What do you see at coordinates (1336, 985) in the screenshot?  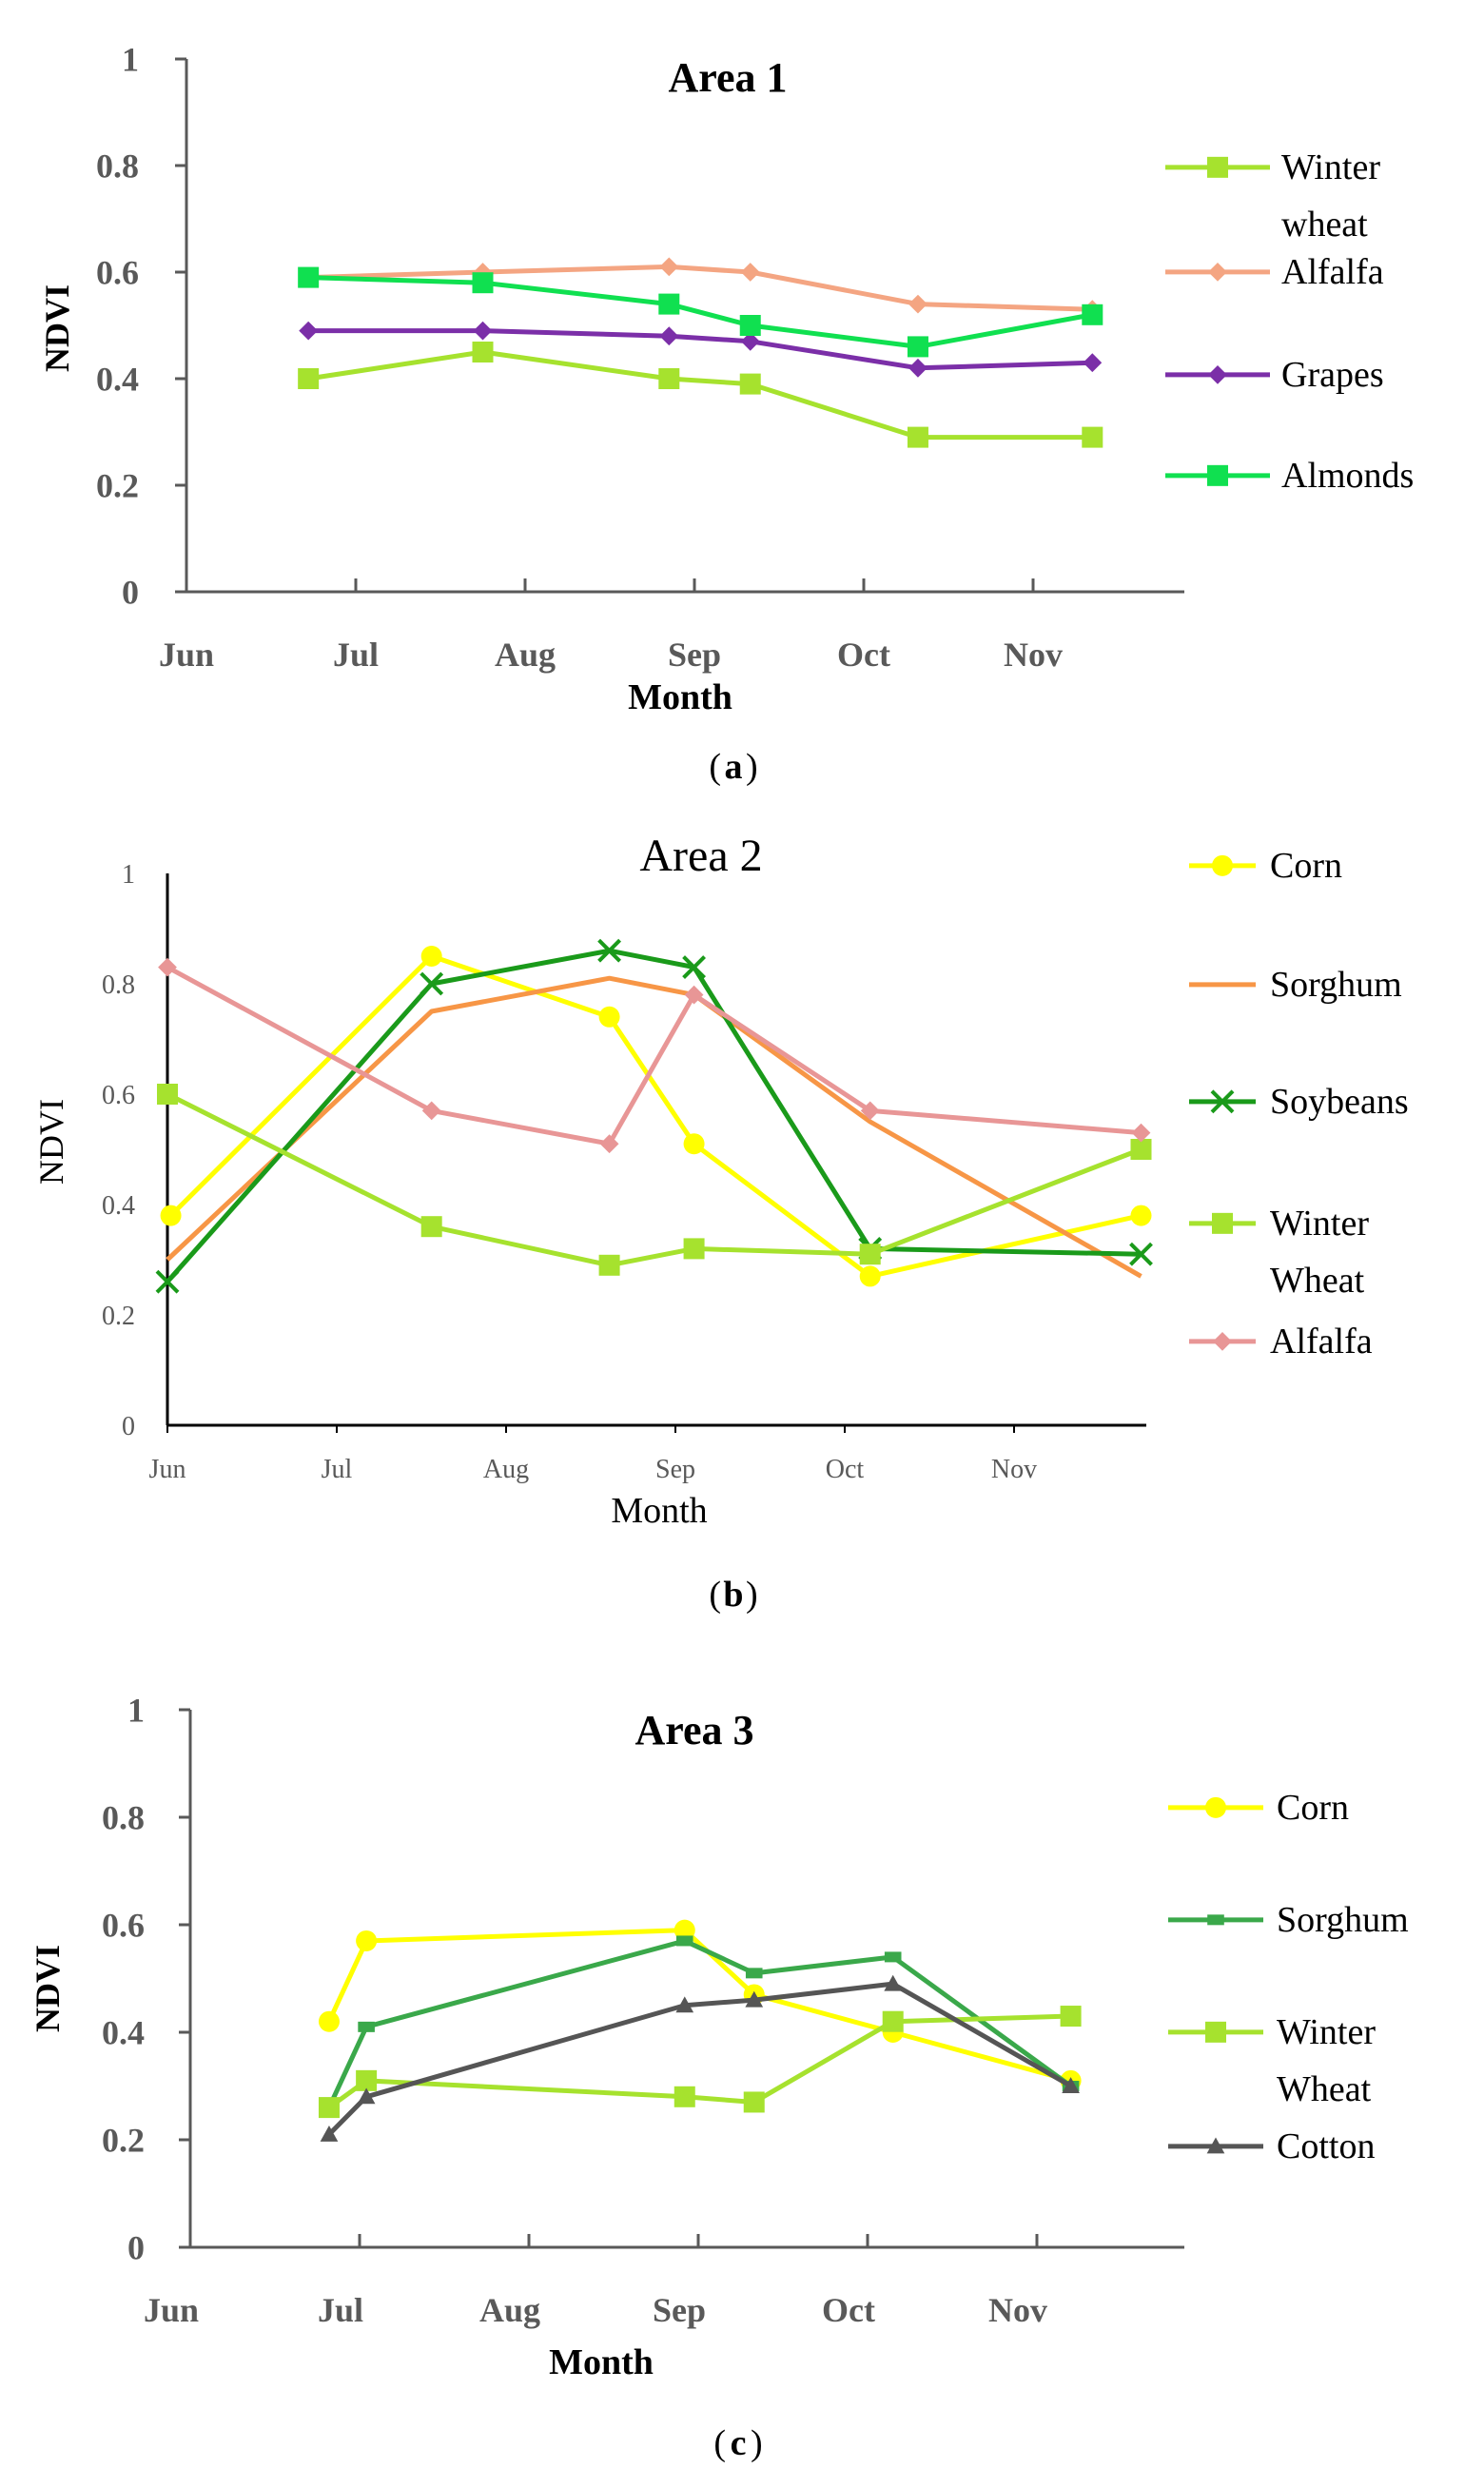 I see `legend-label: Sorghum` at bounding box center [1336, 985].